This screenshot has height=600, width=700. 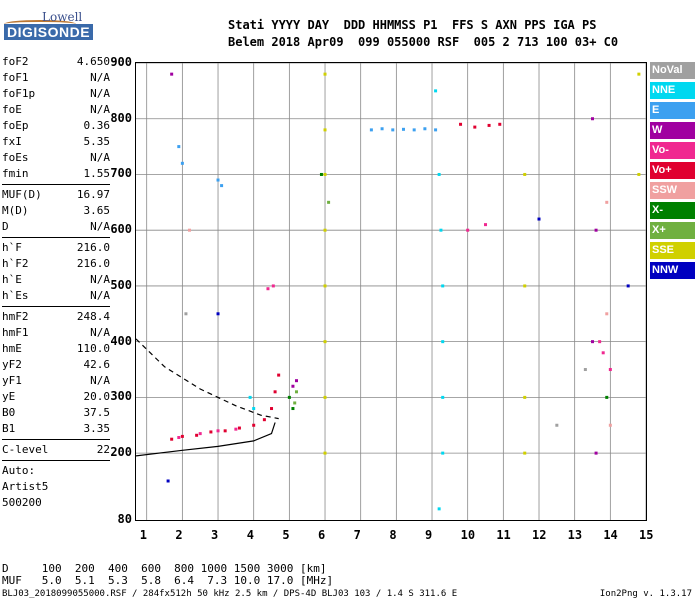 What do you see at coordinates (206, 439) in the screenshot?
I see `solid-profile-trace` at bounding box center [206, 439].